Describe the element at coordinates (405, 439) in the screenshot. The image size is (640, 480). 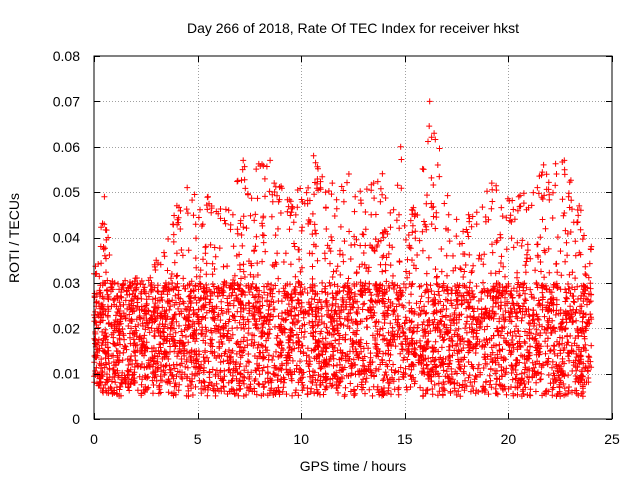
I see `x-tick-label: 15` at that location.